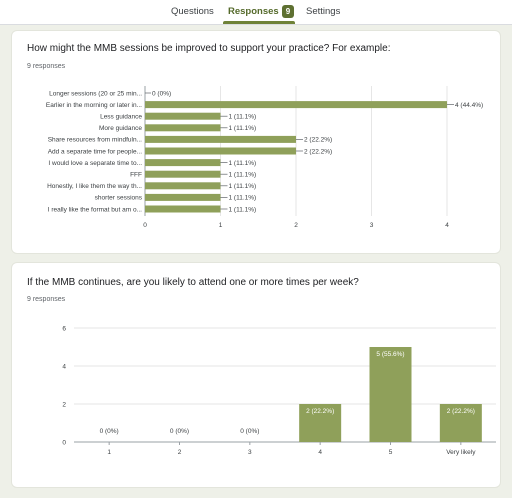  Describe the element at coordinates (192, 11) in the screenshot. I see `tab-questions: Questions` at that location.